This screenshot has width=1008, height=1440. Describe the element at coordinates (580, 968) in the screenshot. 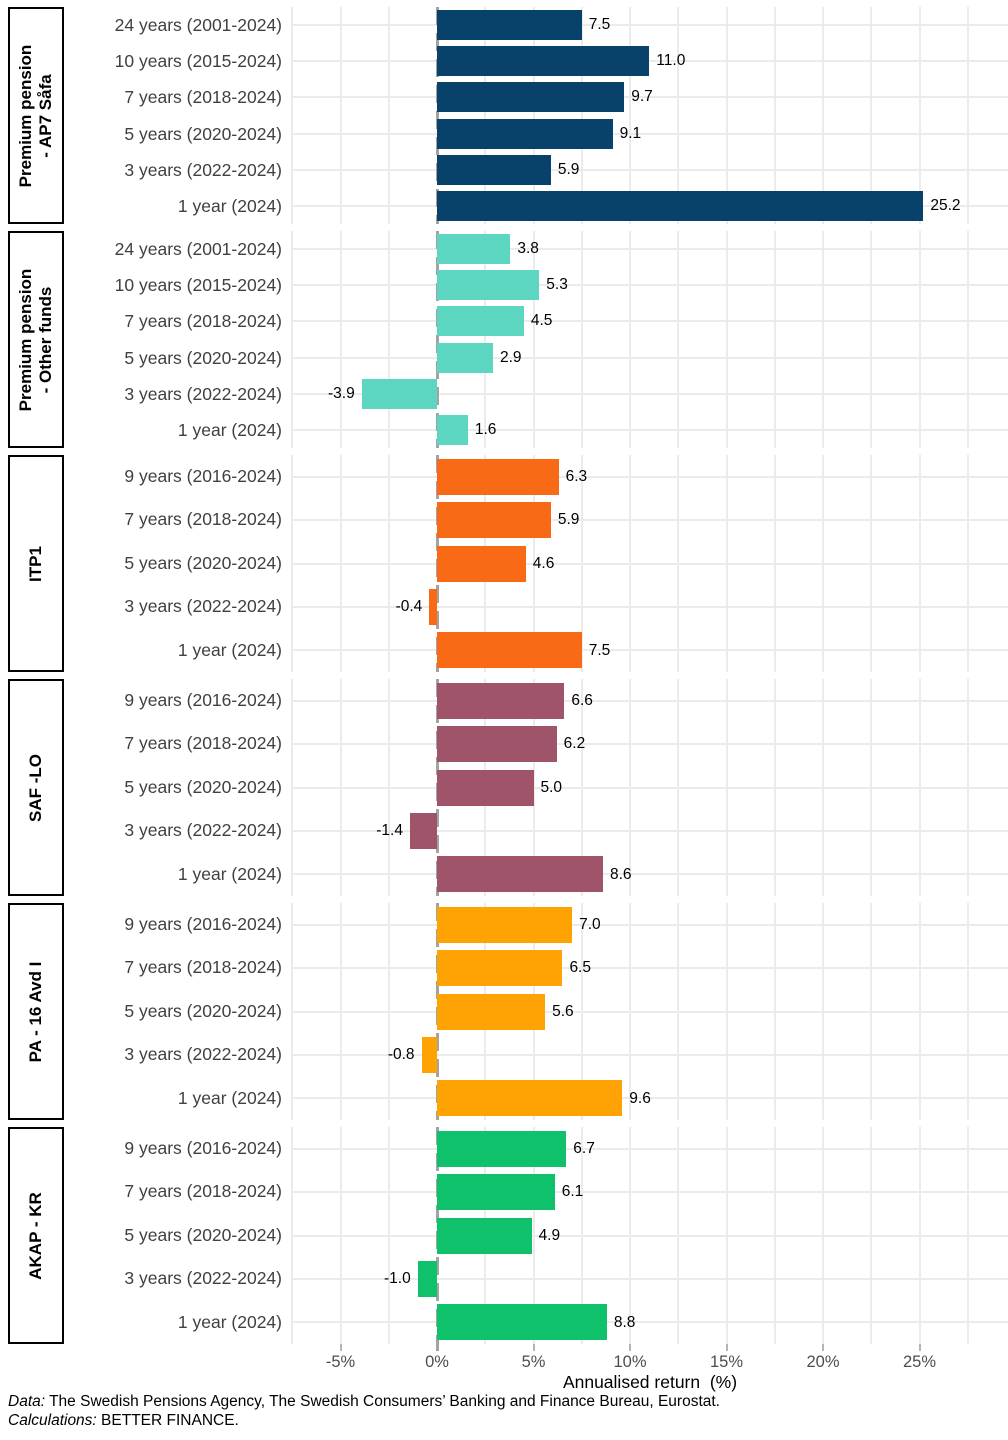

I see `value-label: 6.5` at that location.